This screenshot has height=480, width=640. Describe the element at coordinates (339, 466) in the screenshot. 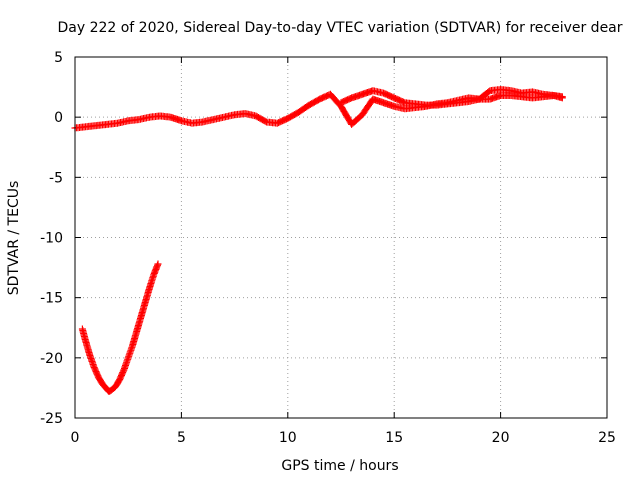

I see `x-axis-label: GPS time / hours` at that location.